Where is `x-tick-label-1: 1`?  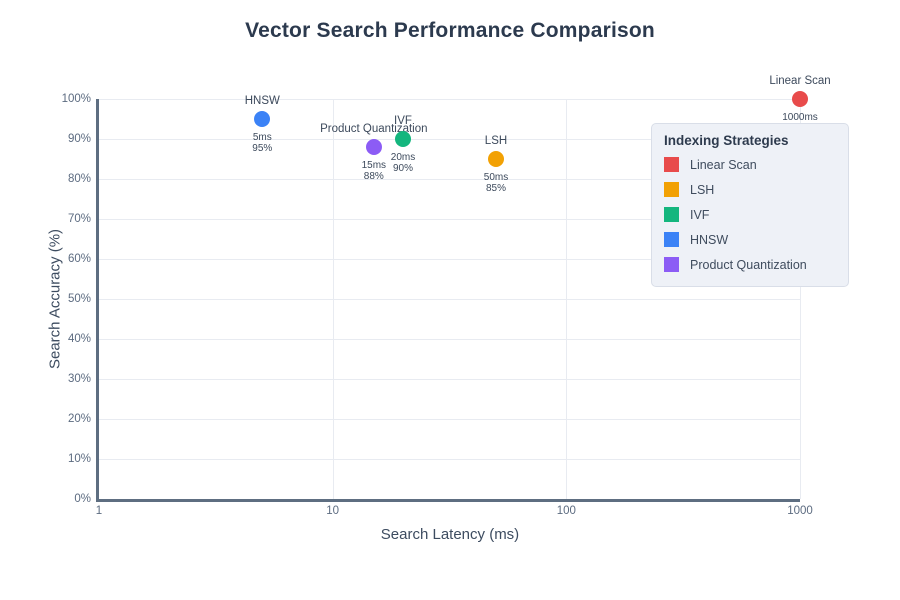
x-tick-label-1: 1 is located at coordinates (99, 511).